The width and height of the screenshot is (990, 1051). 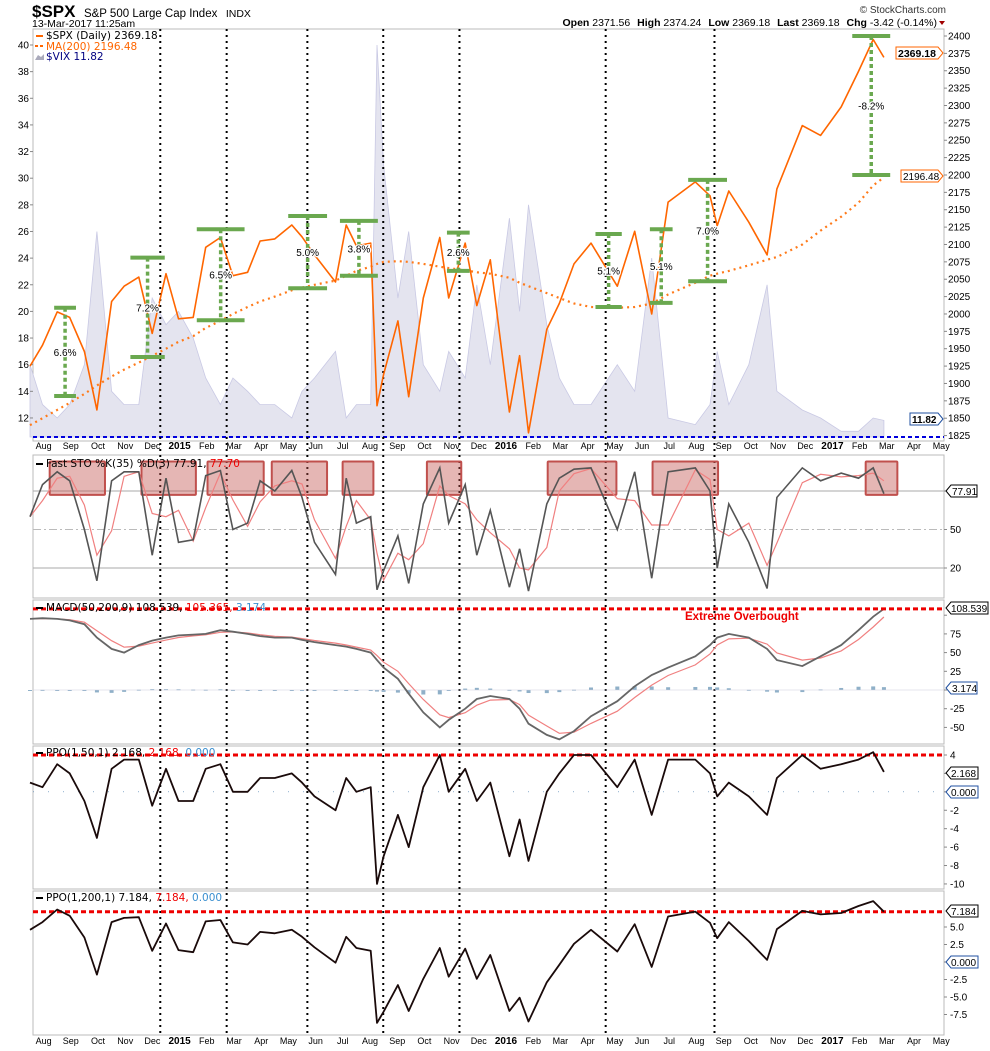 I want to click on ppo50-tag-value: 2.168, so click(x=963, y=774).